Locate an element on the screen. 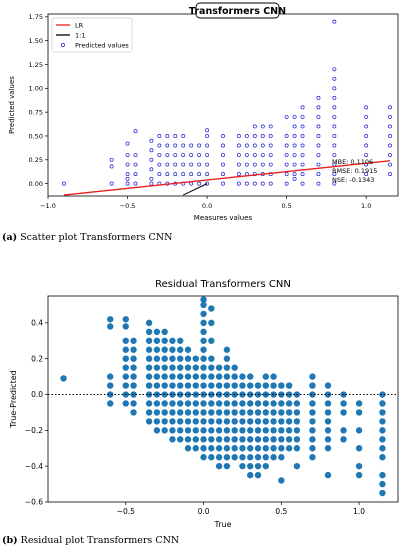 The height and width of the screenshot is (550, 413). legend-lr-label: LR is located at coordinates (79, 26).